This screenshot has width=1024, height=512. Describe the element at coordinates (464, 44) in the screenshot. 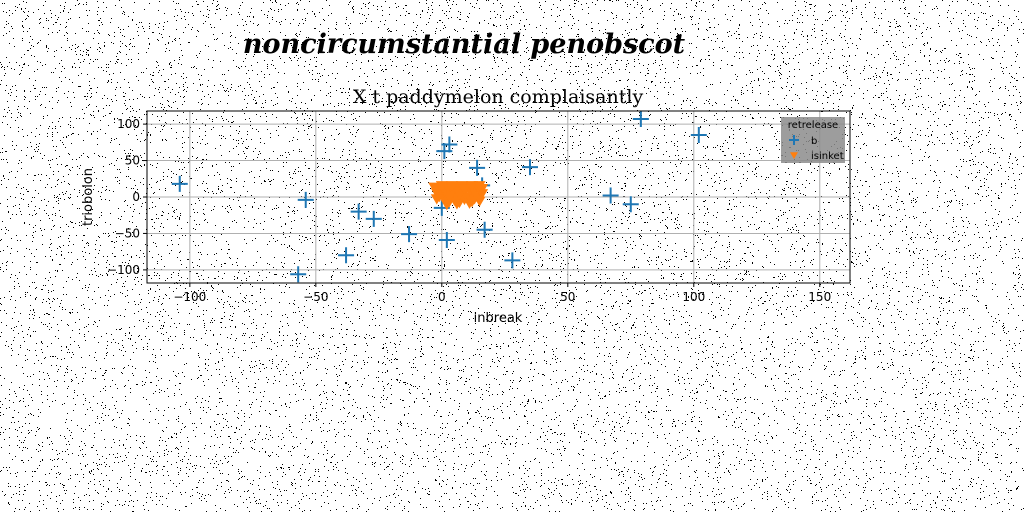

I see `figure-suptitle: noncircumstantial penobscot` at that location.